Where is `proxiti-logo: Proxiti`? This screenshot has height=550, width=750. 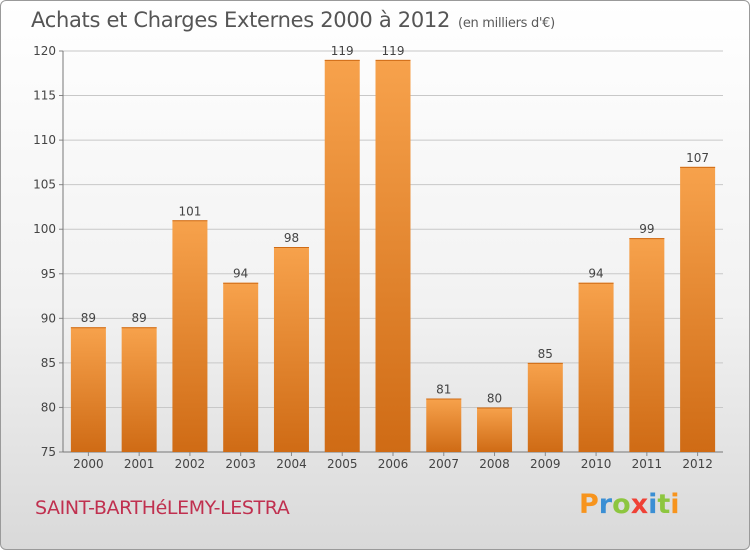 proxiti-logo: Proxiti is located at coordinates (629, 504).